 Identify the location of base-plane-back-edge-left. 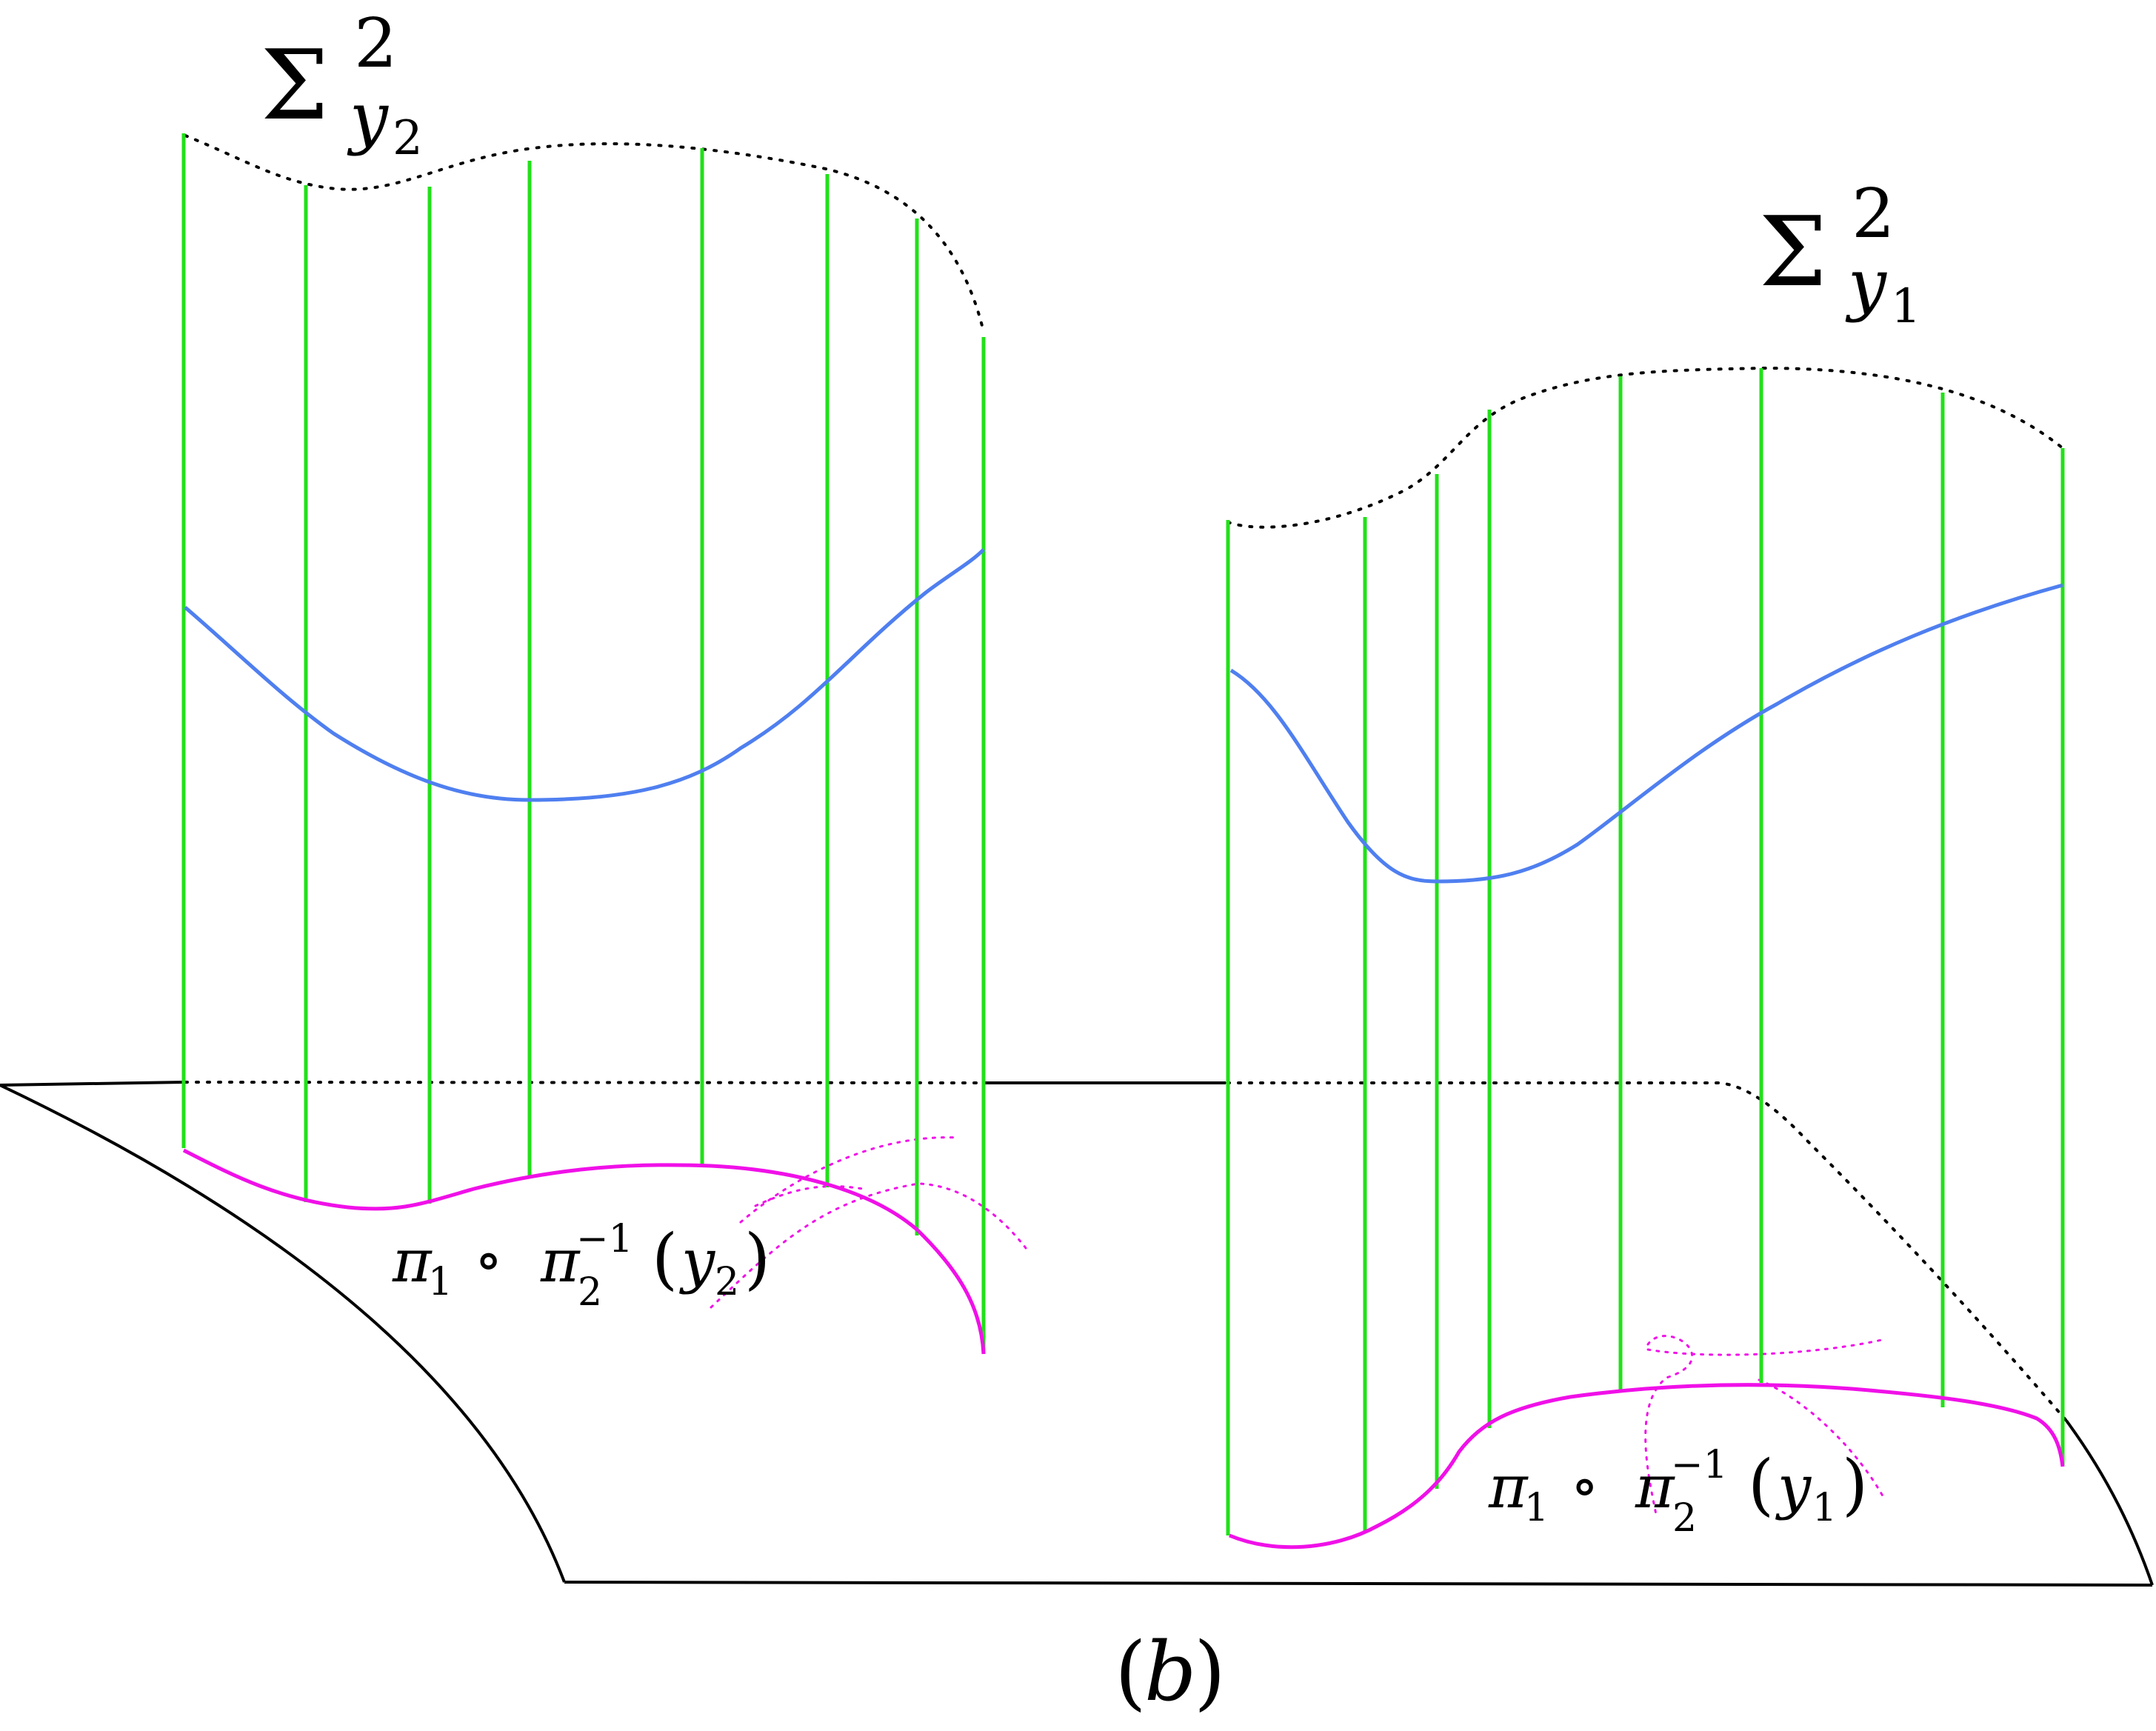
(92, 1084).